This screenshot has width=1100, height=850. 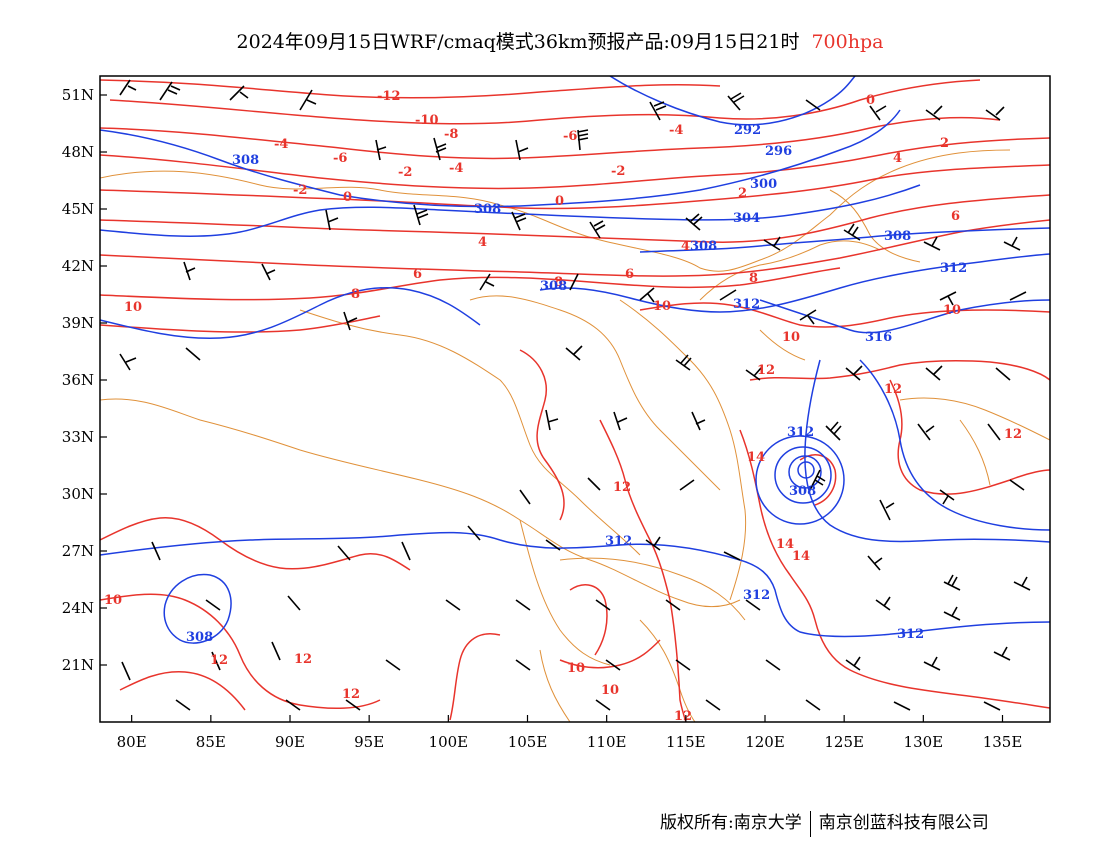 I want to click on height-label: 304, so click(x=746, y=218).